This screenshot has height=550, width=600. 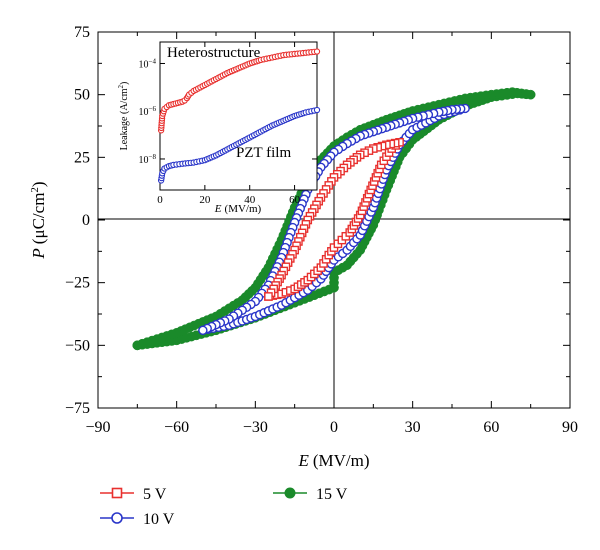 I want to click on inset-ticks: 0 20 40 60 10⁻⁸ 10⁻⁶ 10⁻⁴, so click(x=228, y=124).